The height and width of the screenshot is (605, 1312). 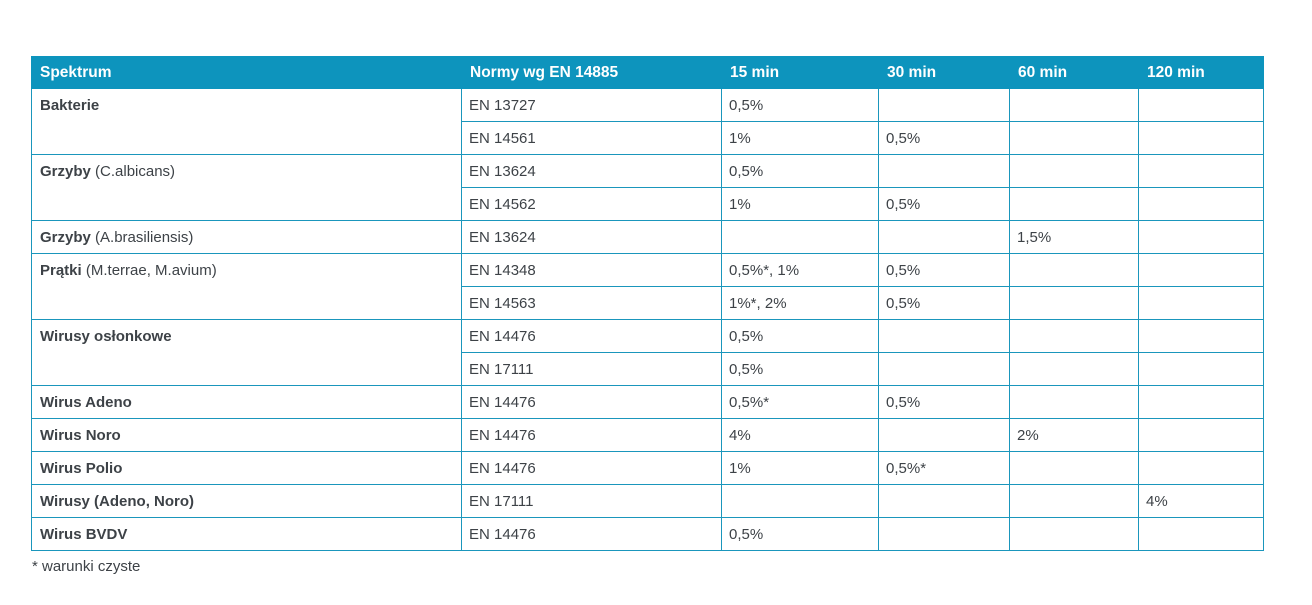 What do you see at coordinates (246, 435) in the screenshot?
I see `spektrum-cell: Wirus Noro` at bounding box center [246, 435].